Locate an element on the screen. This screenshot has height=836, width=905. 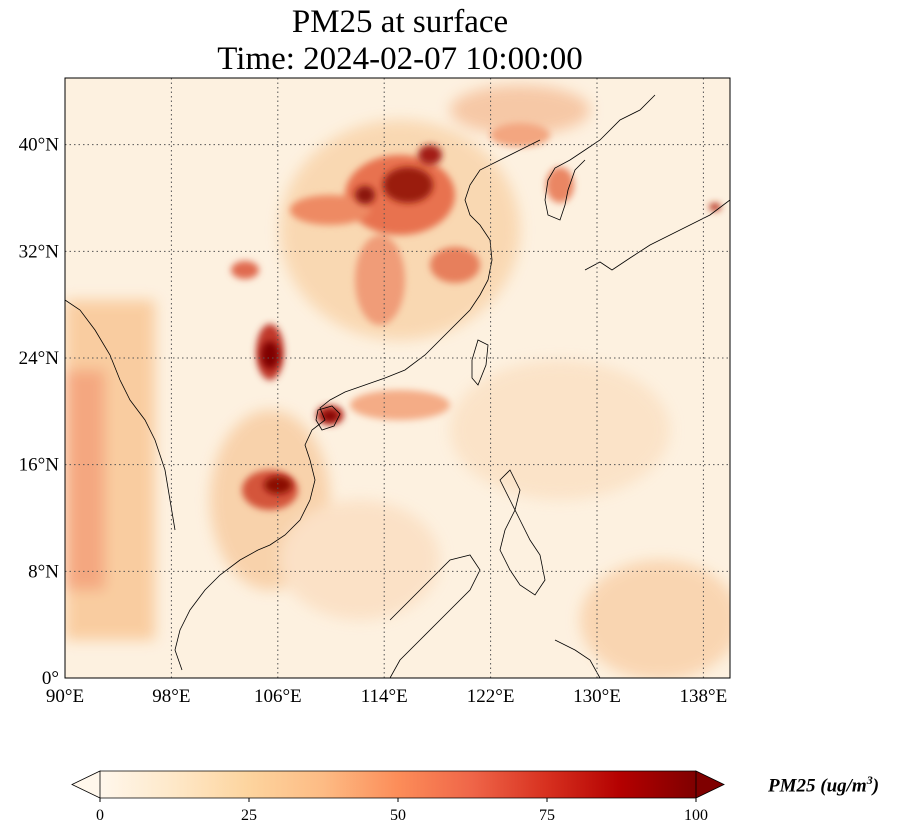
longitude-tick-label: 138°E is located at coordinates (704, 696).